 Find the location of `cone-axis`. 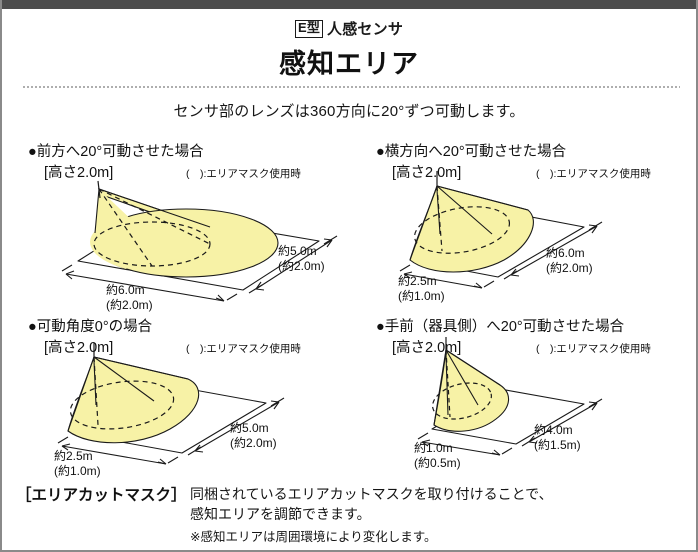

cone-axis is located at coordinates (99, 189).